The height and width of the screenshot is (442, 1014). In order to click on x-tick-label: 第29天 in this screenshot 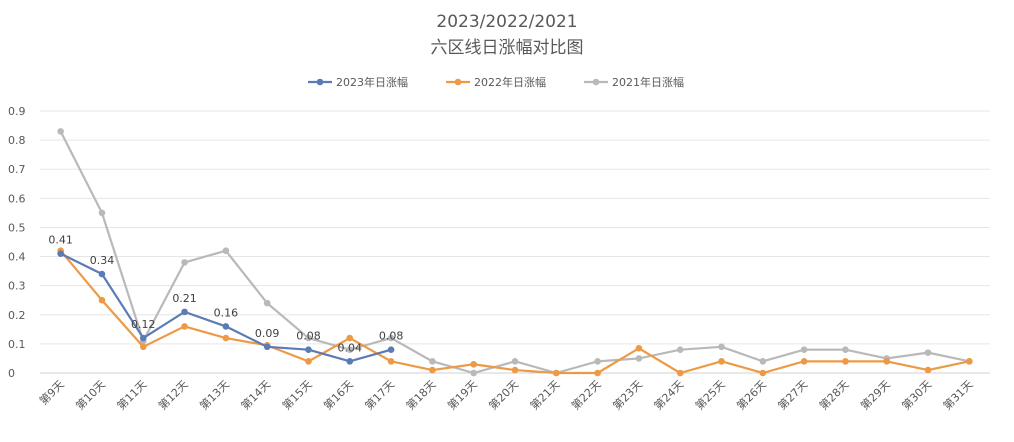, I will do `click(875, 394)`.